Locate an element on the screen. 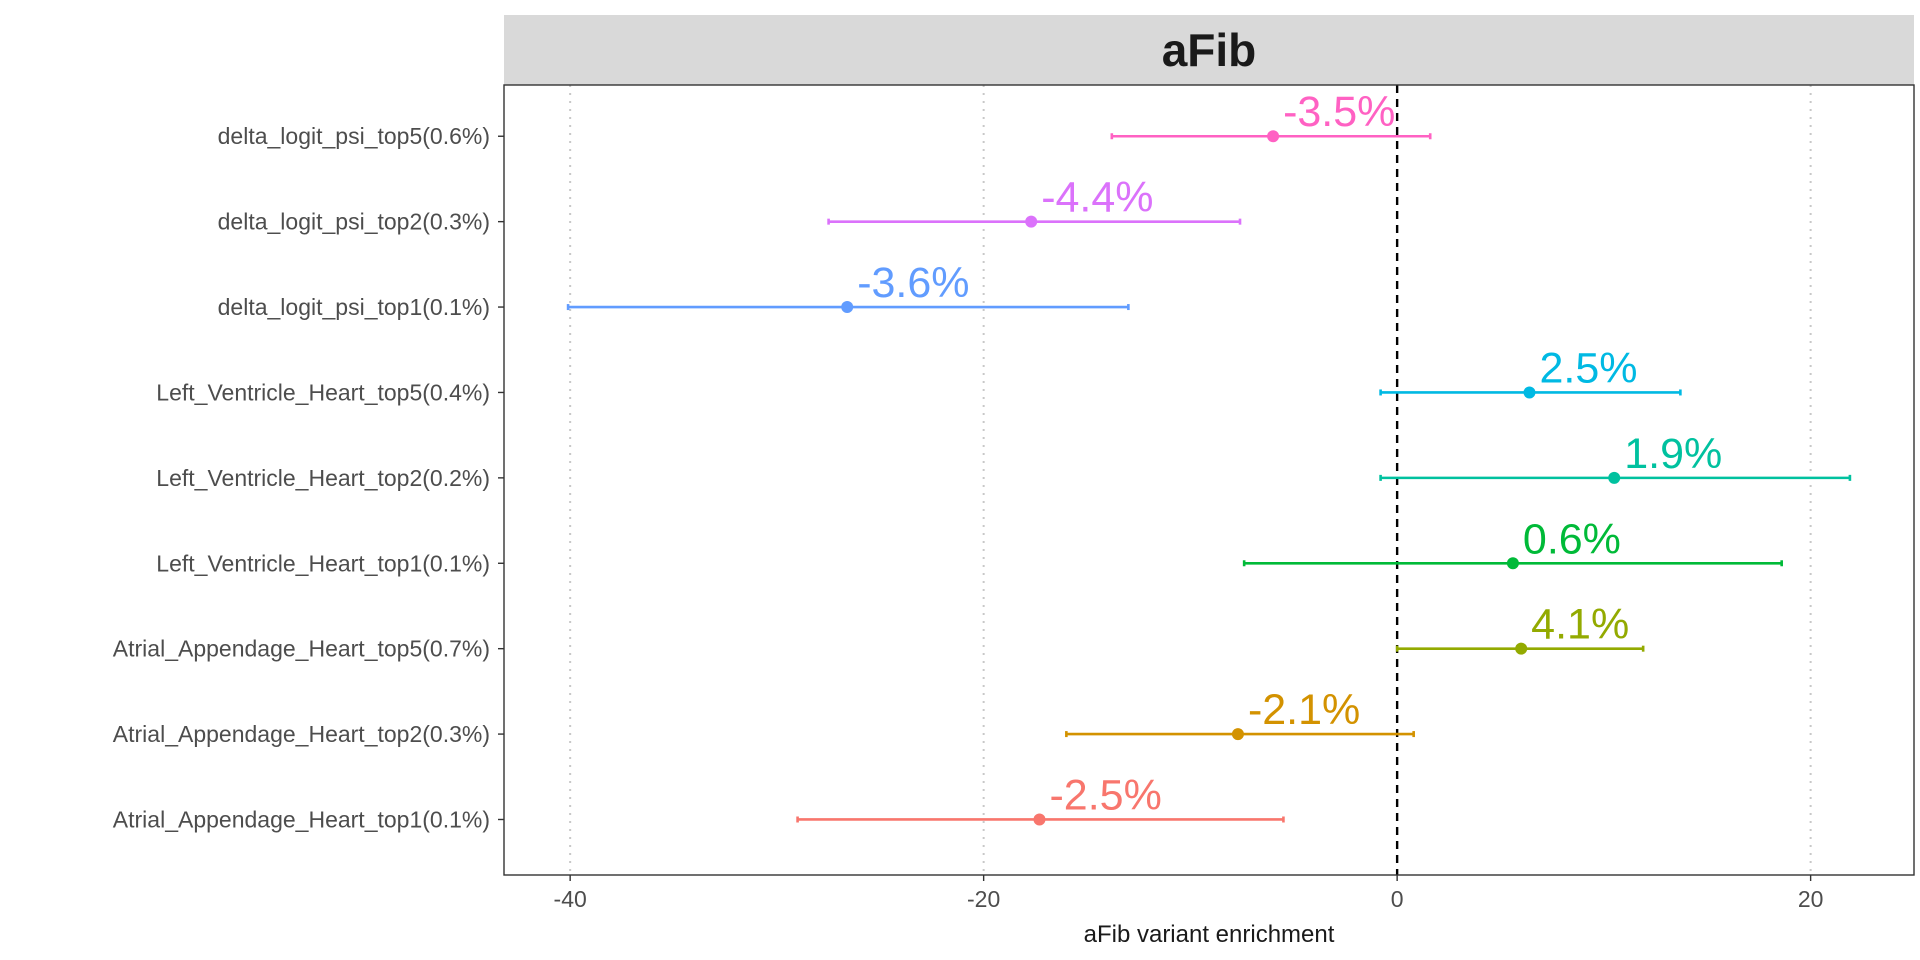  category-label: Atrial_Appendage_Heart_top5(0.7%) is located at coordinates (301, 649).